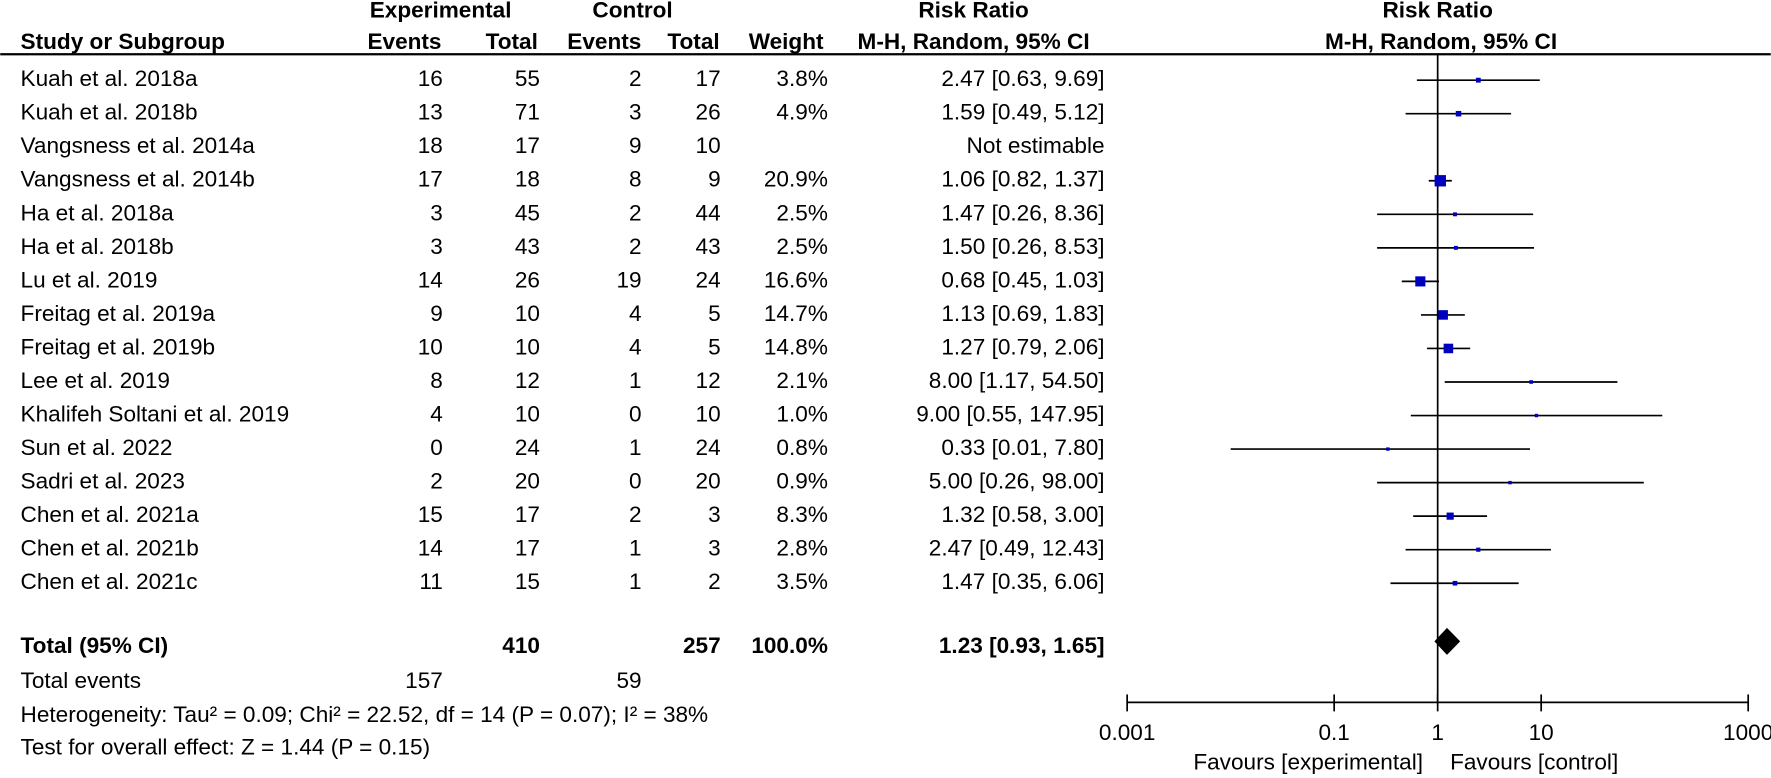  What do you see at coordinates (632, 11) in the screenshot?
I see `header: Control` at bounding box center [632, 11].